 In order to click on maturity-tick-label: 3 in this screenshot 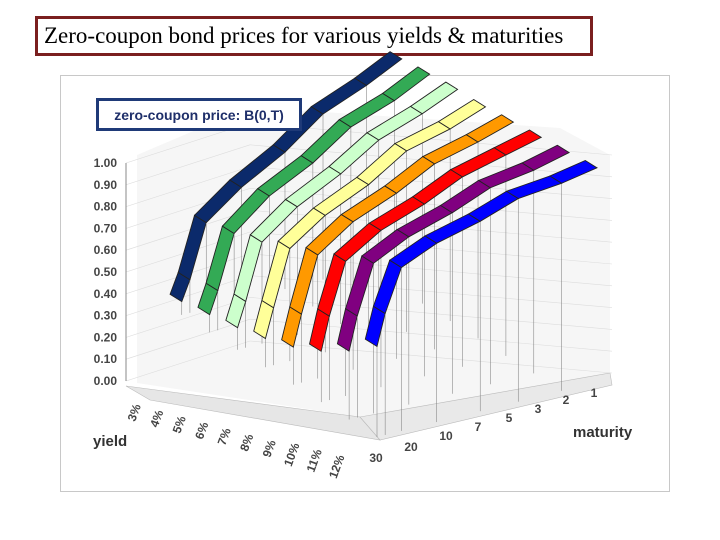, I will do `click(538, 409)`.